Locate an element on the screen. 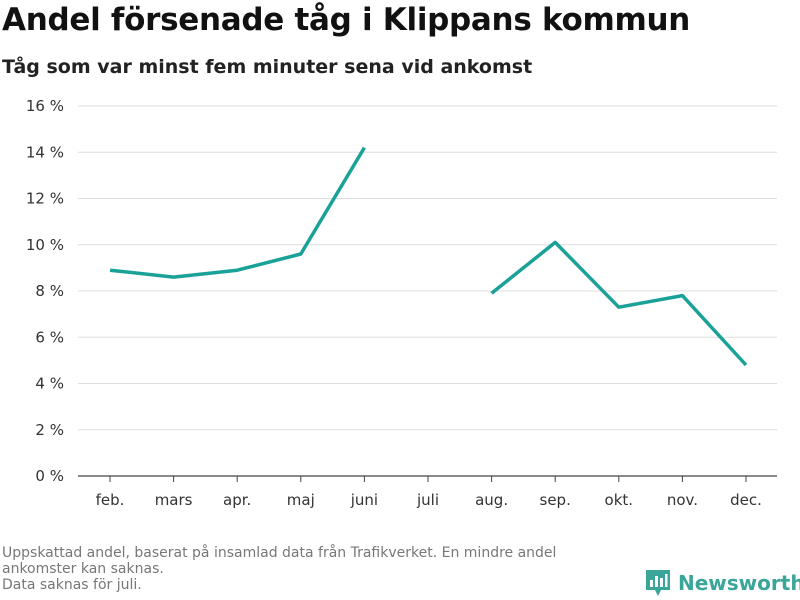 This screenshot has height=600, width=800. y-tick-label: 8 % is located at coordinates (49, 291).